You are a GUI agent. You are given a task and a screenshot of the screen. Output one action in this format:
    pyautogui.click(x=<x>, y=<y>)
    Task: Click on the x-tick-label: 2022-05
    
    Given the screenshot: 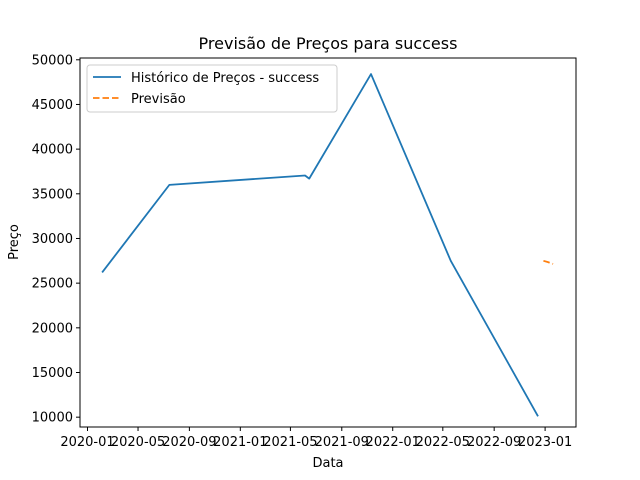 What is the action you would take?
    pyautogui.click(x=443, y=442)
    